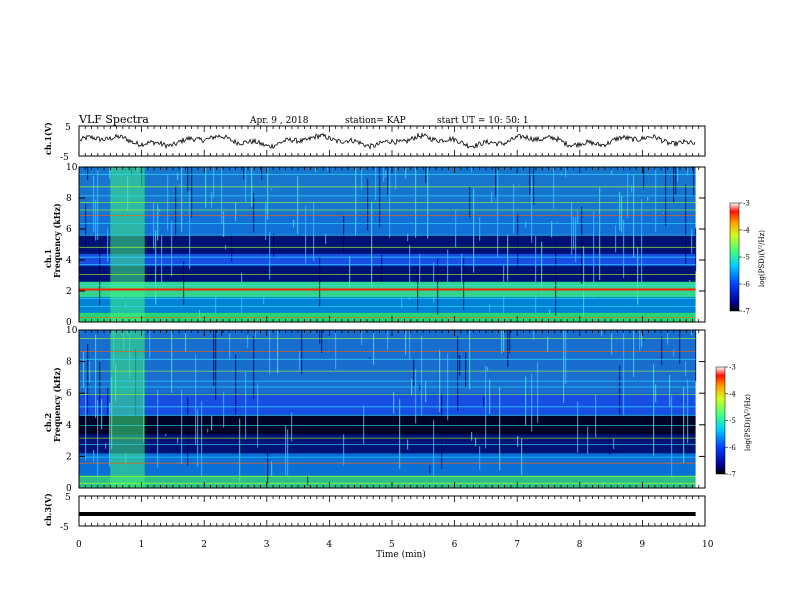 Image resolution: width=792 pixels, height=616 pixels. I want to click on cbt2-tick--5: -5, so click(732, 421).